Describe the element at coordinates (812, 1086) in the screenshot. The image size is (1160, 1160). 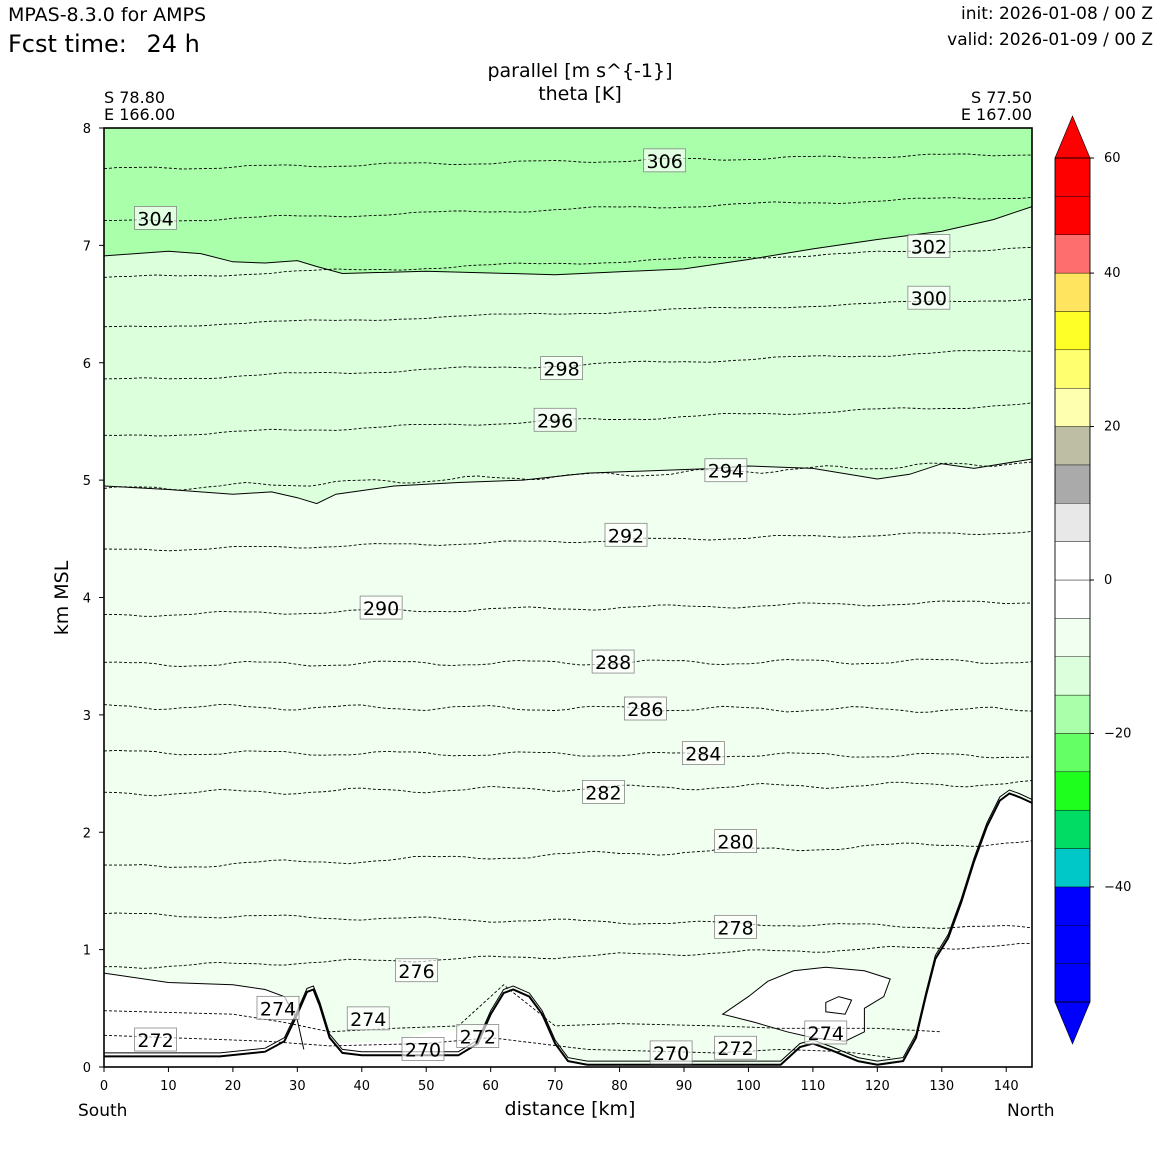
I see `x-tick-label: 110` at that location.